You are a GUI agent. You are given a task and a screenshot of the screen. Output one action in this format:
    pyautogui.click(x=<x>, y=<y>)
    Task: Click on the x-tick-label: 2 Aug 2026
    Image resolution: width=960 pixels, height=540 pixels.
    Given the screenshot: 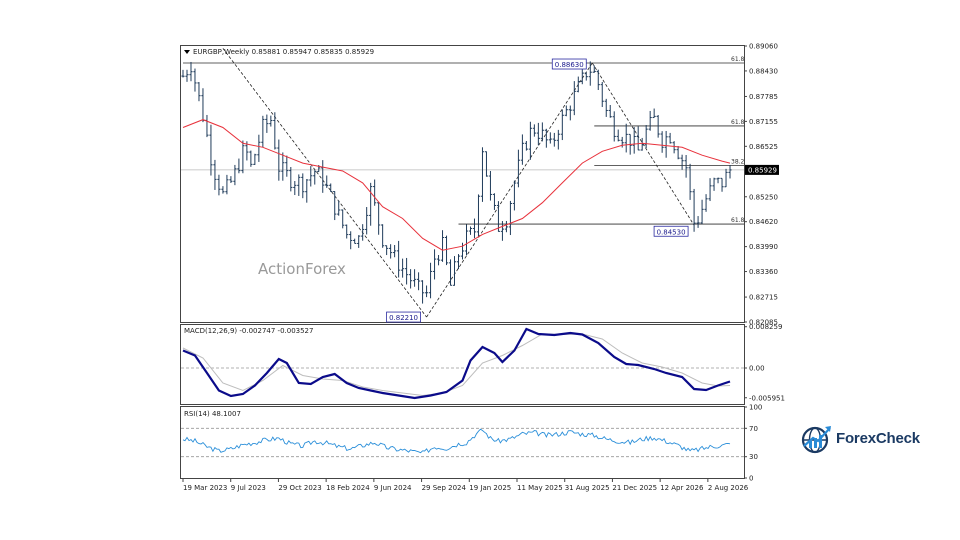 What is the action you would take?
    pyautogui.click(x=728, y=488)
    